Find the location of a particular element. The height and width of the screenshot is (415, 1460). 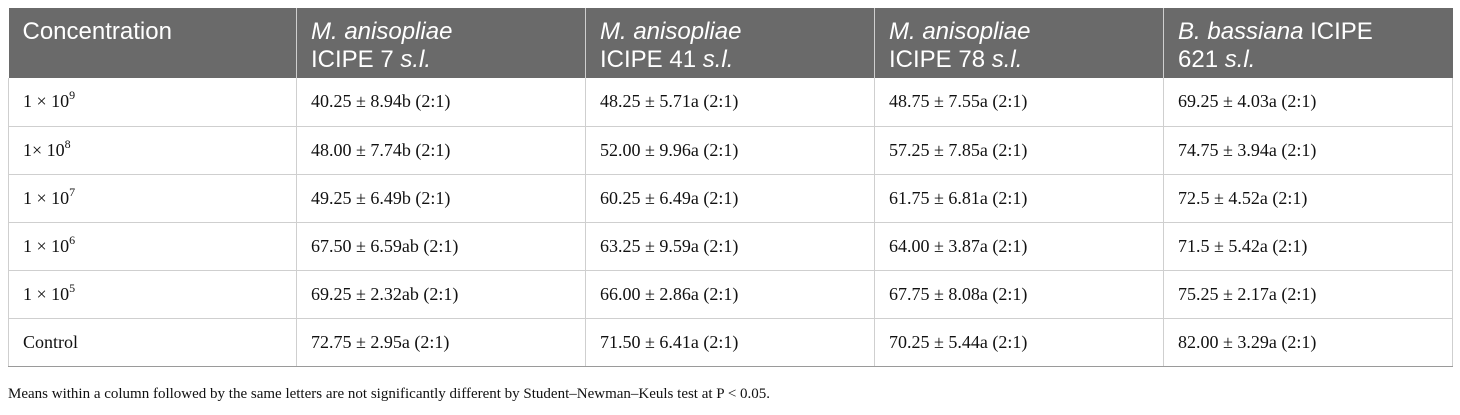

header-icipe-7: M. anisopliae ICIPE 7 s.l. is located at coordinates (441, 43).